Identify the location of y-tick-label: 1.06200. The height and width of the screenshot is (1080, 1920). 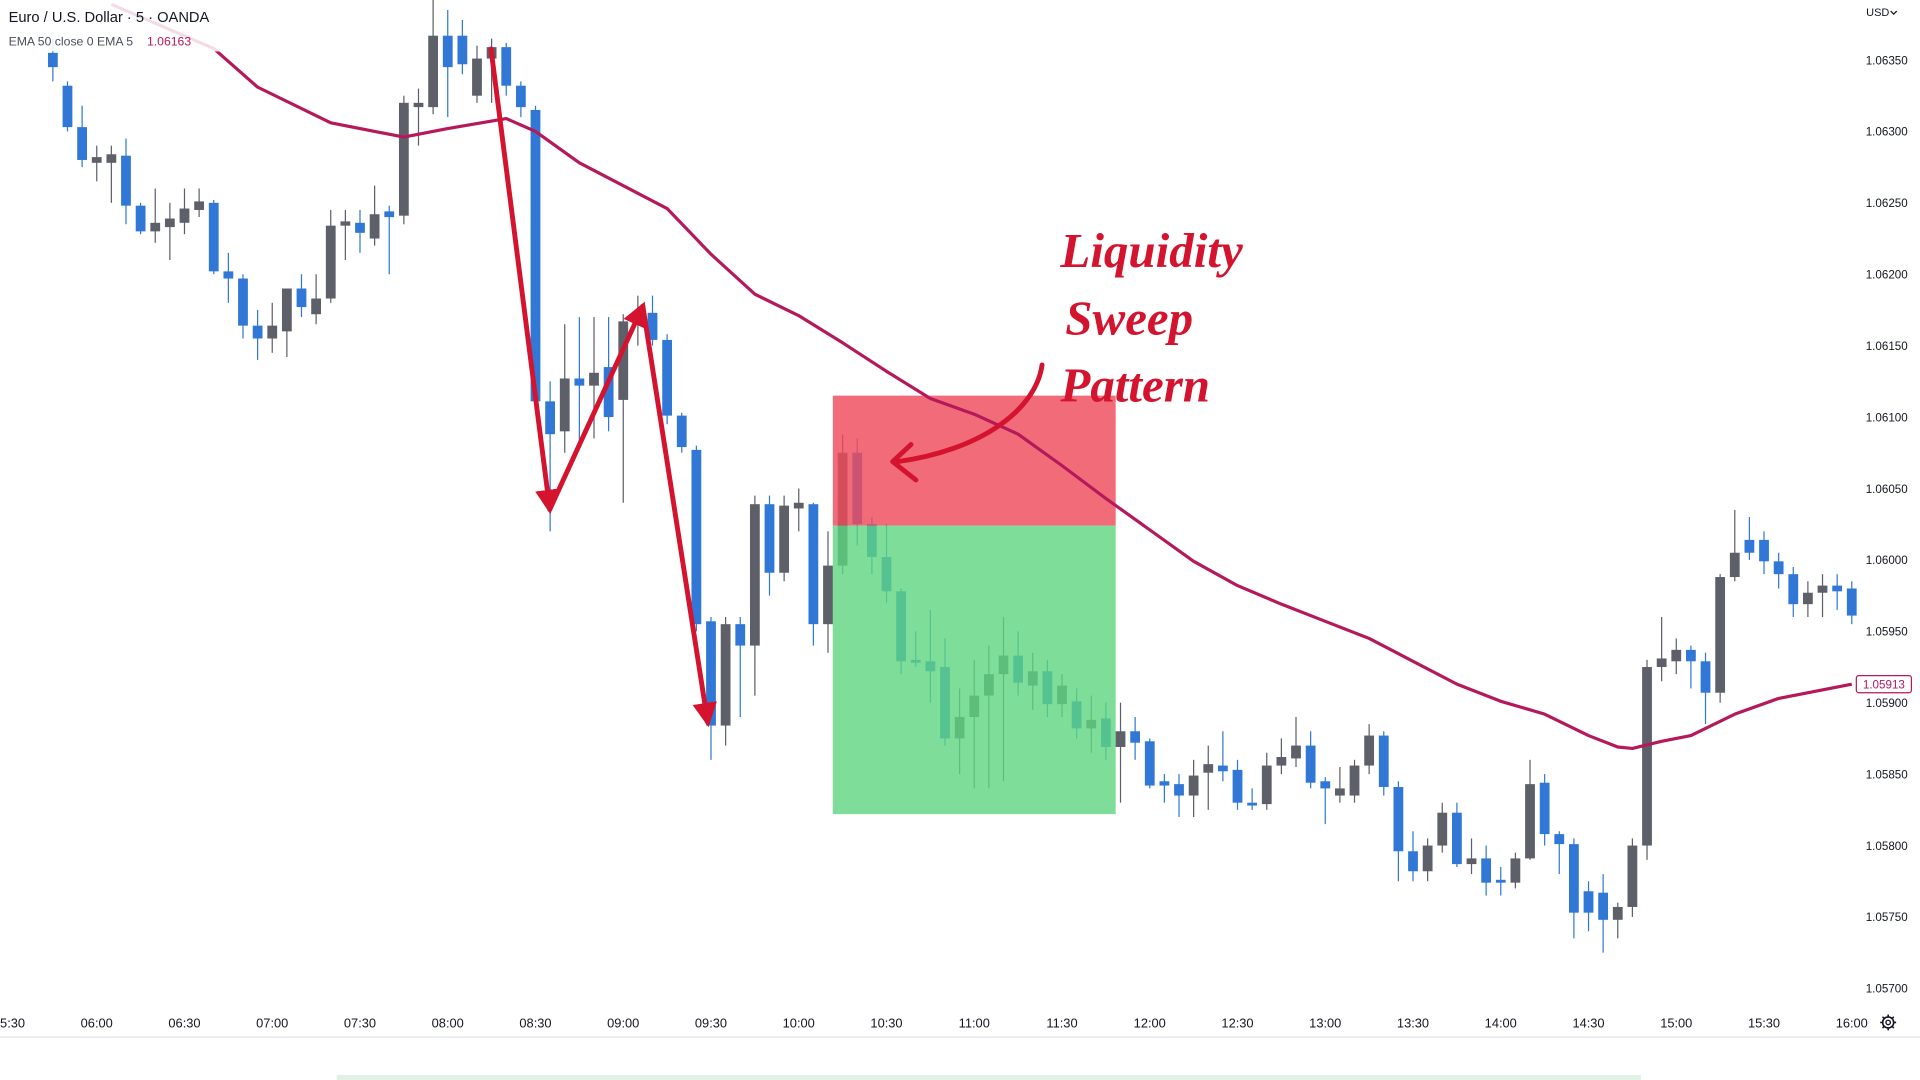
(1887, 275).